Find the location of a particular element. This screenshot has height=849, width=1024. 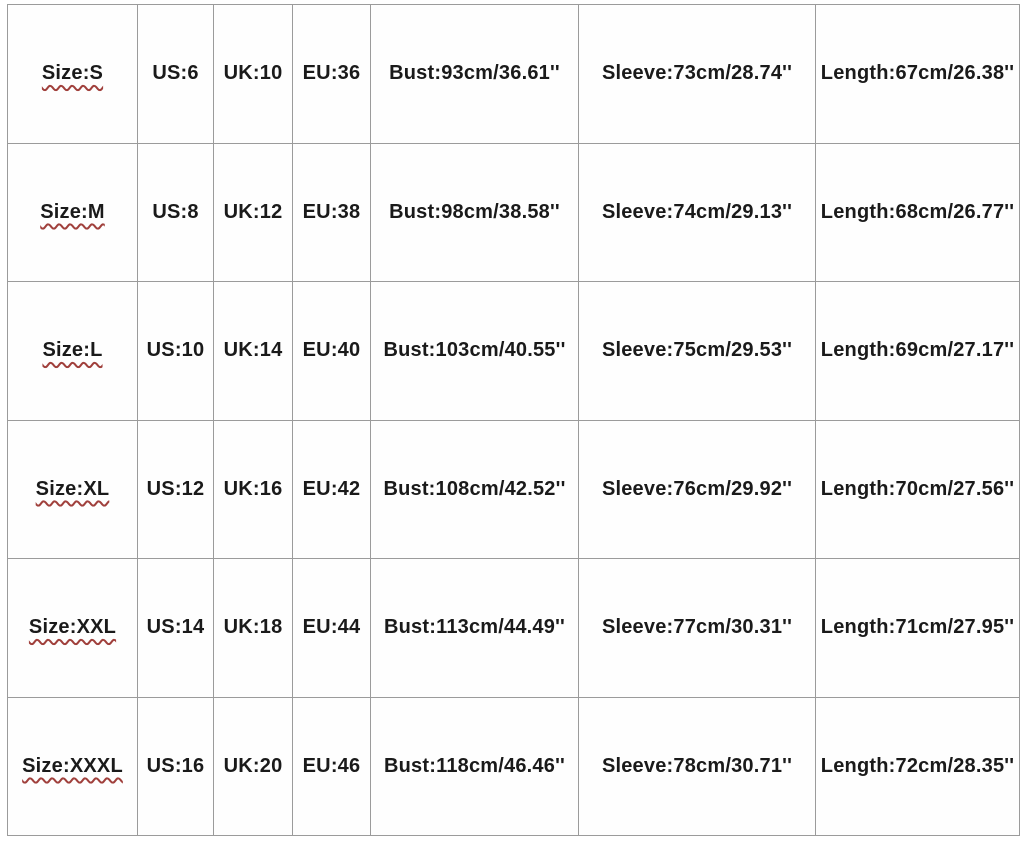

cell-size: Size:XL is located at coordinates (72, 489).